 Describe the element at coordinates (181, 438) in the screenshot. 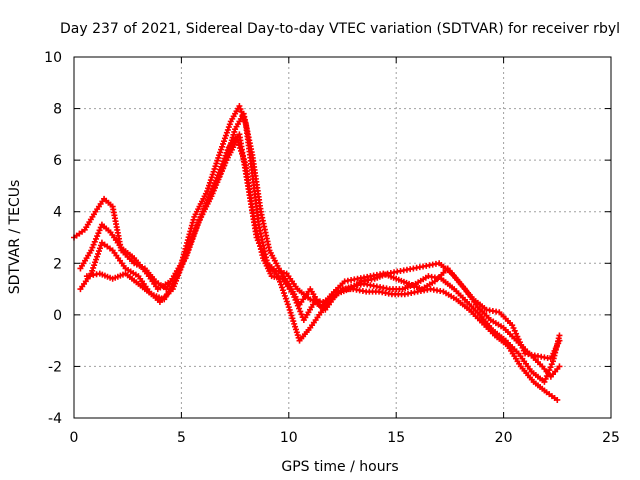

I see `x-tick-label: 5` at that location.